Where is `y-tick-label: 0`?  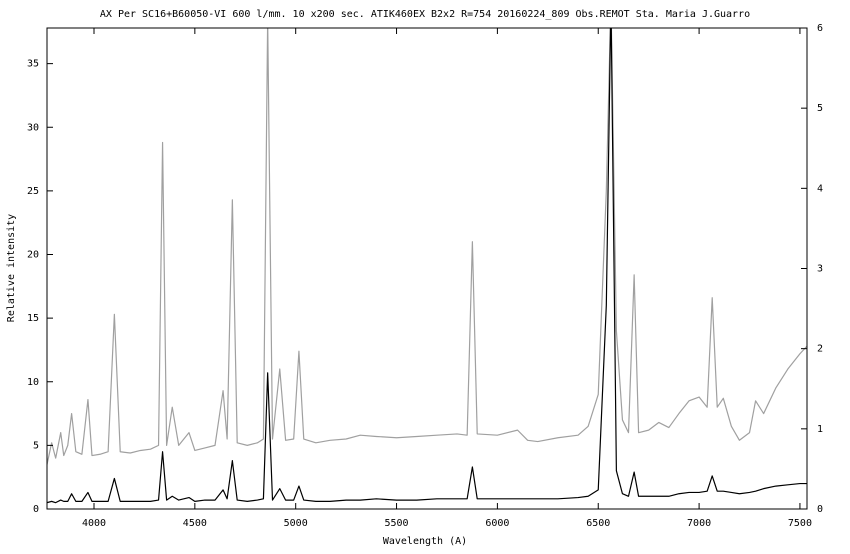
y-tick-label: 0 is located at coordinates (36, 509).